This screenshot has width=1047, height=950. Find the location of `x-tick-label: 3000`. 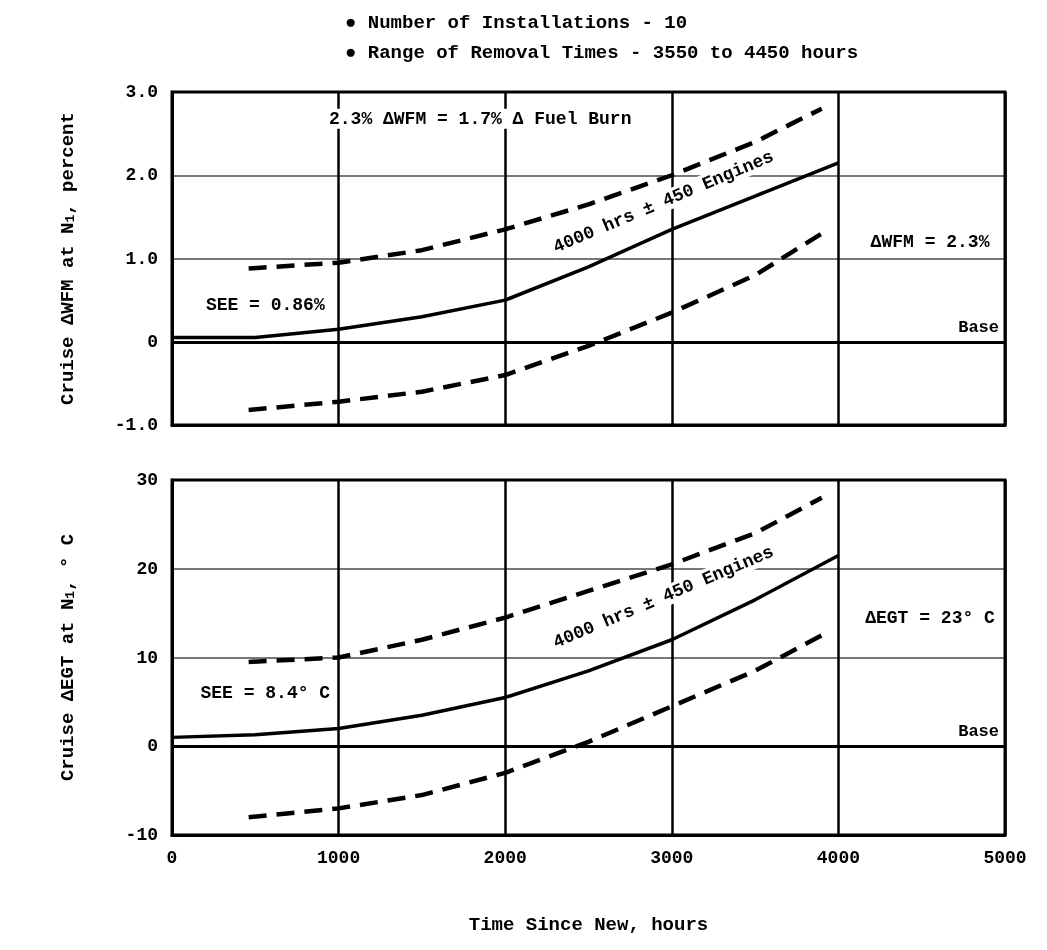

x-tick-label: 3000 is located at coordinates (672, 858).